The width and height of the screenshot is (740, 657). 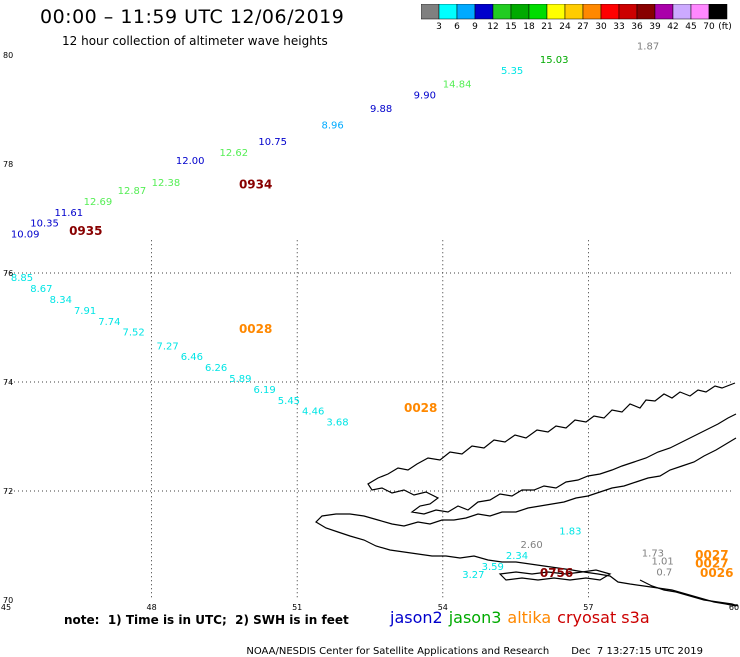 What do you see at coordinates (41, 289) in the screenshot?
I see `wave-height-value: 8.67` at bounding box center [41, 289].